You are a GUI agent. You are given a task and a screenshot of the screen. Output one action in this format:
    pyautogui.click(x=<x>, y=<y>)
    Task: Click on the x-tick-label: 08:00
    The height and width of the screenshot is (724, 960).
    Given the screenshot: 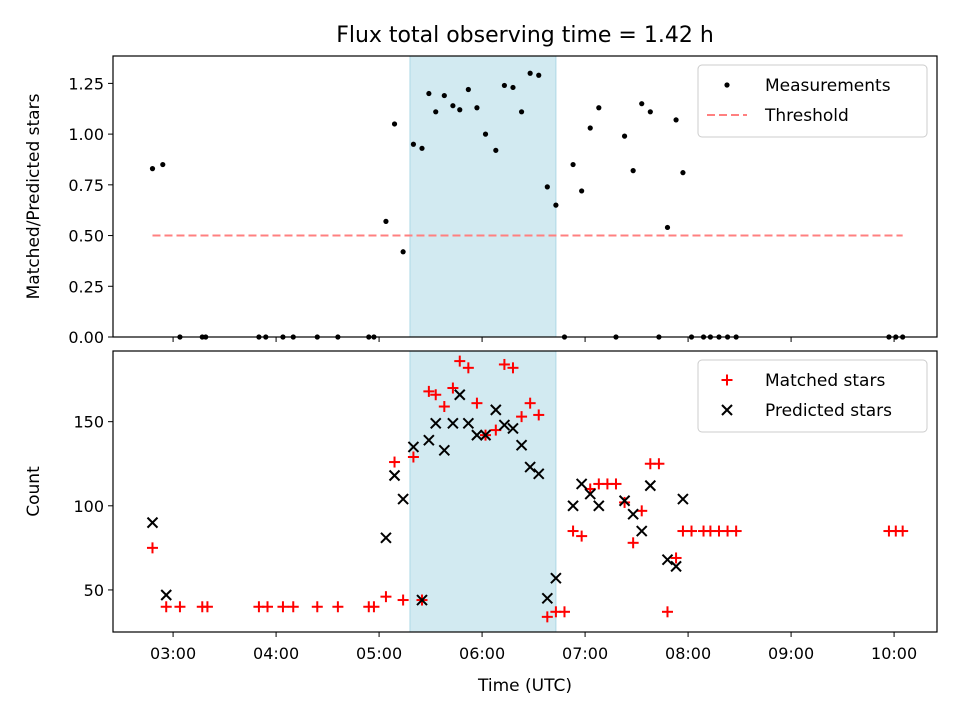 What is the action you would take?
    pyautogui.click(x=688, y=653)
    